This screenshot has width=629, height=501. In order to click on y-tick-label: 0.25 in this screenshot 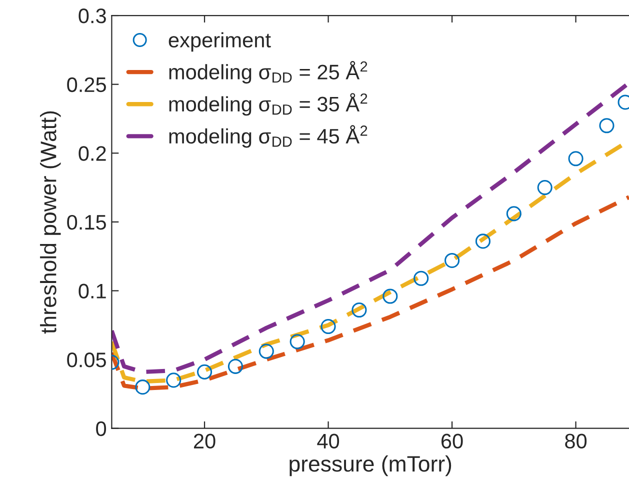, I will do `click(86, 84)`.